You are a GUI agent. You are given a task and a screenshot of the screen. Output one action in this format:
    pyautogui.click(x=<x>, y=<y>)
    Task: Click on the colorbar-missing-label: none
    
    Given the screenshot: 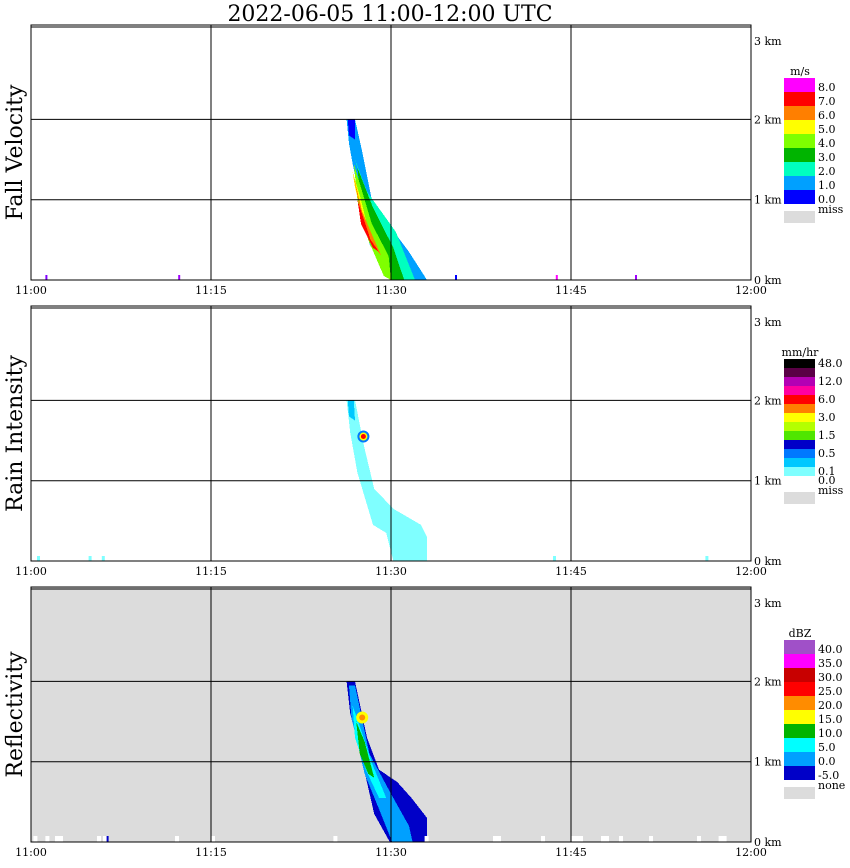 What is the action you would take?
    pyautogui.click(x=831, y=785)
    